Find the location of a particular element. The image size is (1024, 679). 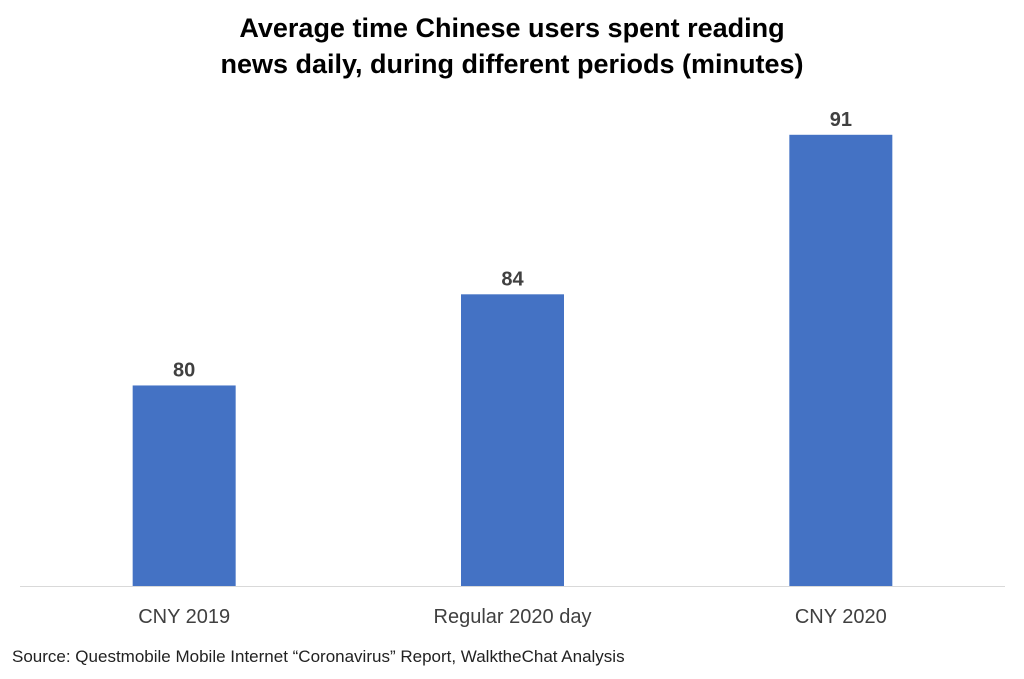

category-labels-layer: CNY 2019 Regular 2020 day CNY 2020 is located at coordinates (512, 617).